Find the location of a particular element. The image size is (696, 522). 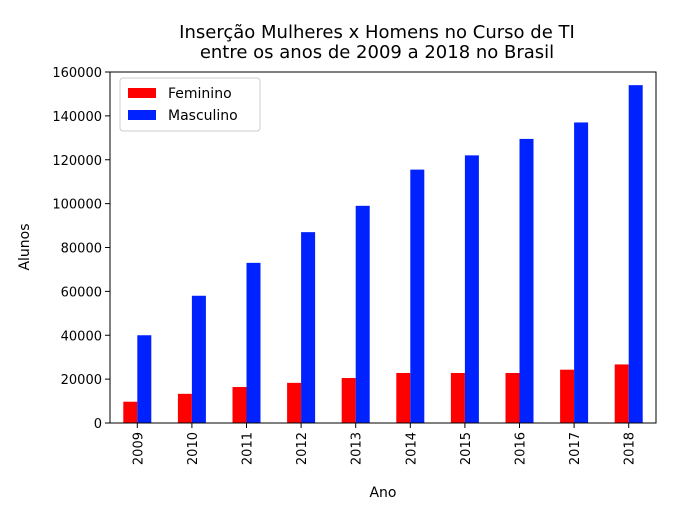

x-tick-label: 2014 is located at coordinates (411, 448).